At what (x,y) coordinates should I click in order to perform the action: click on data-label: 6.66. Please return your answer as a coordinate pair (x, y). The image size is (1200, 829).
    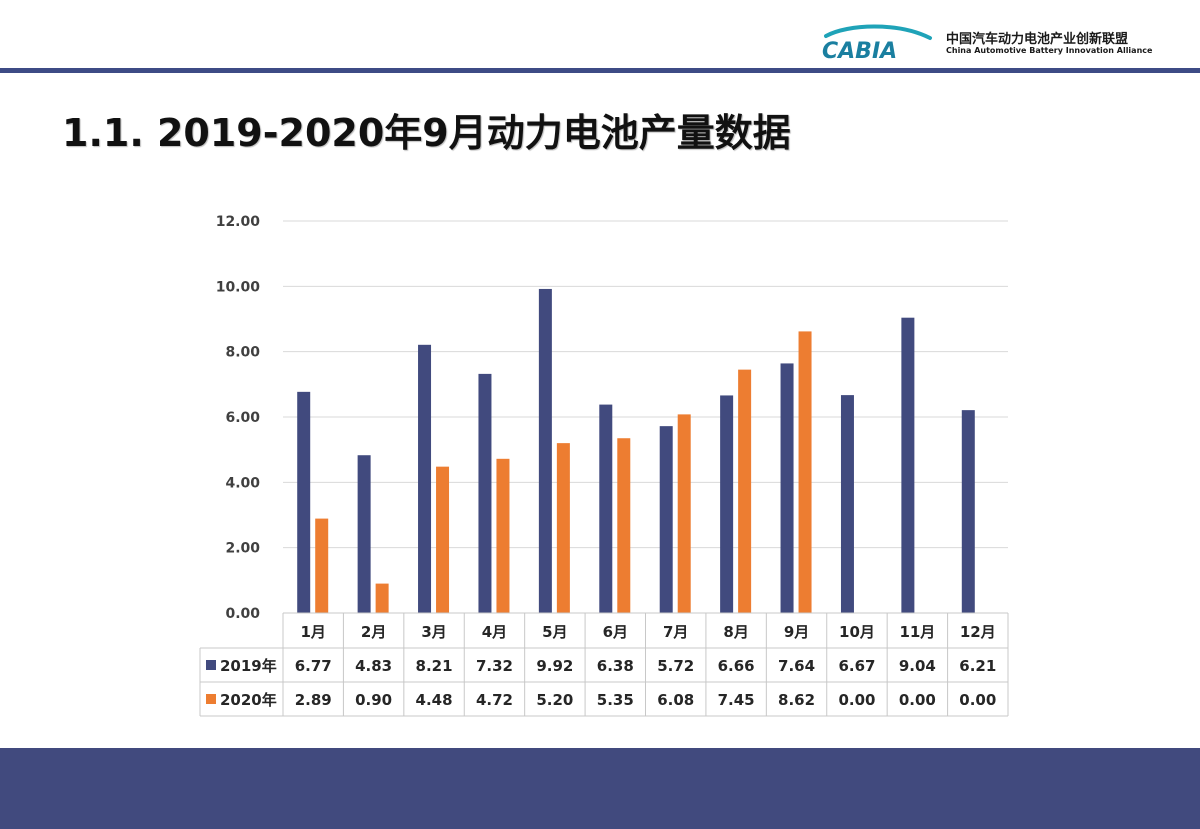
    Looking at the image, I should click on (736, 666).